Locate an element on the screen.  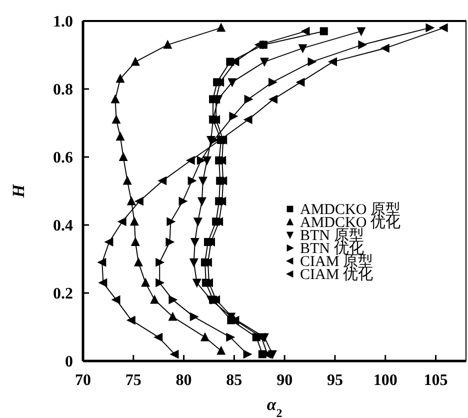
x-axis-title: α$_{2}$ is located at coordinates (274, 406).